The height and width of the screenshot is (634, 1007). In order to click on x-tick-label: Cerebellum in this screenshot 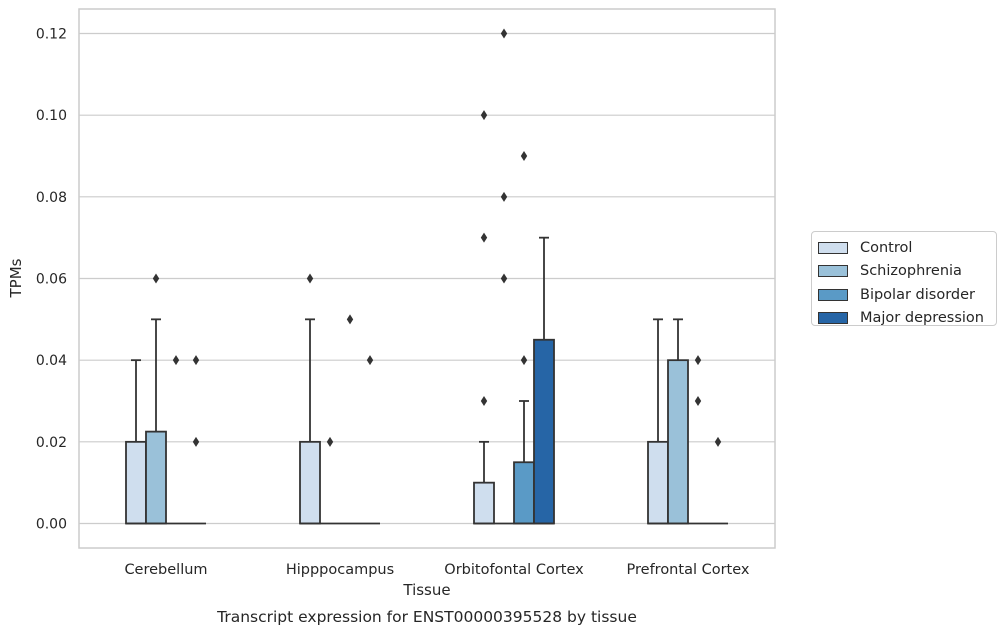, I will do `click(165, 570)`.